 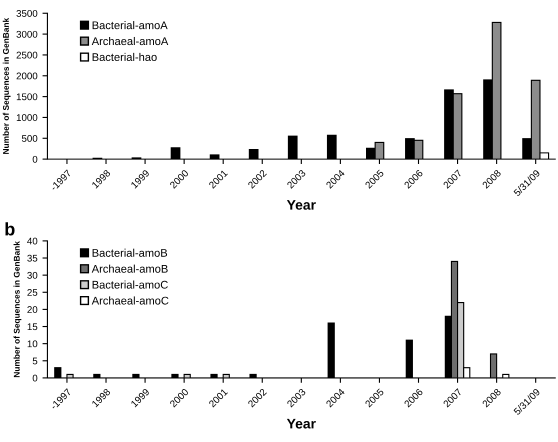 What do you see at coordinates (130, 268) in the screenshot?
I see `legend-label: Archaeal-amoB` at bounding box center [130, 268].